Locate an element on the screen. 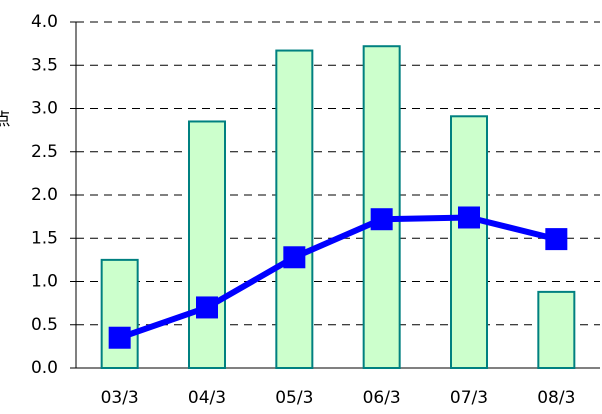 This screenshot has width=602, height=414. y-tick-label: 3.0 is located at coordinates (44, 109).